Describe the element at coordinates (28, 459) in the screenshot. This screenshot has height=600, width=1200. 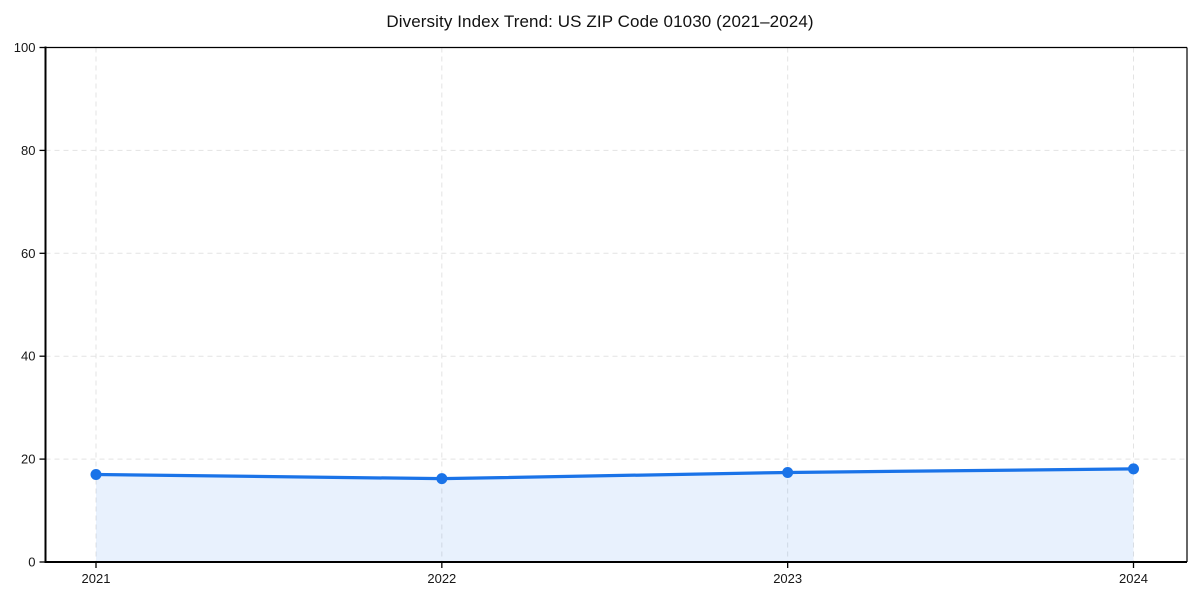
I see `y-tick-label: 20` at that location.